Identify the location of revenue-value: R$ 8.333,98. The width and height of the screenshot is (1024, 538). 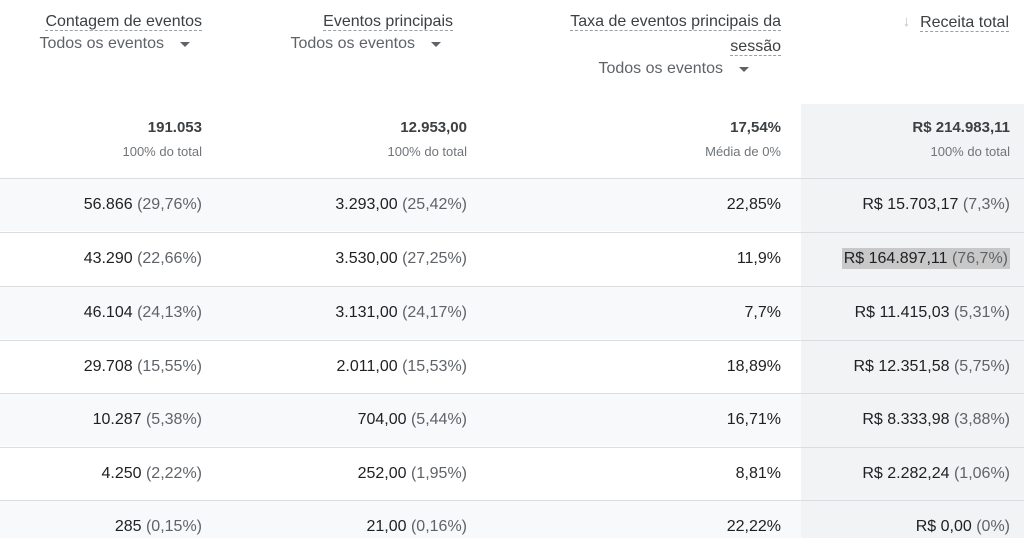
(906, 419).